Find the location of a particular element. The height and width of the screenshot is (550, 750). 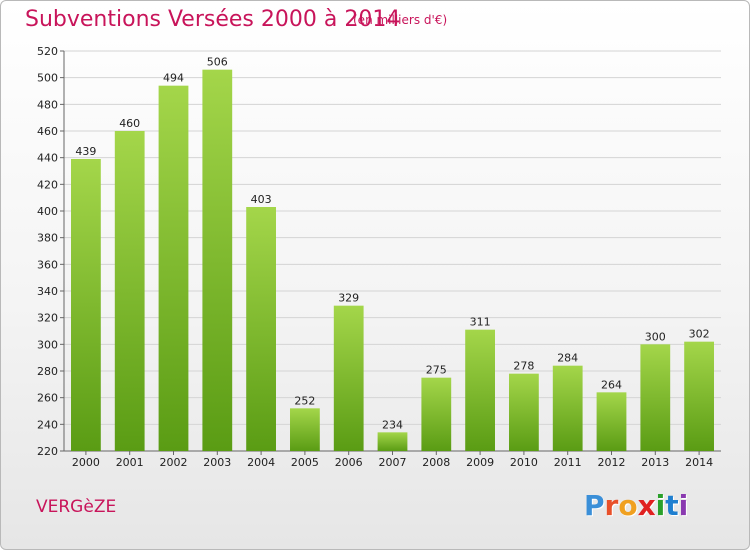

data-label: 506 is located at coordinates (217, 62).